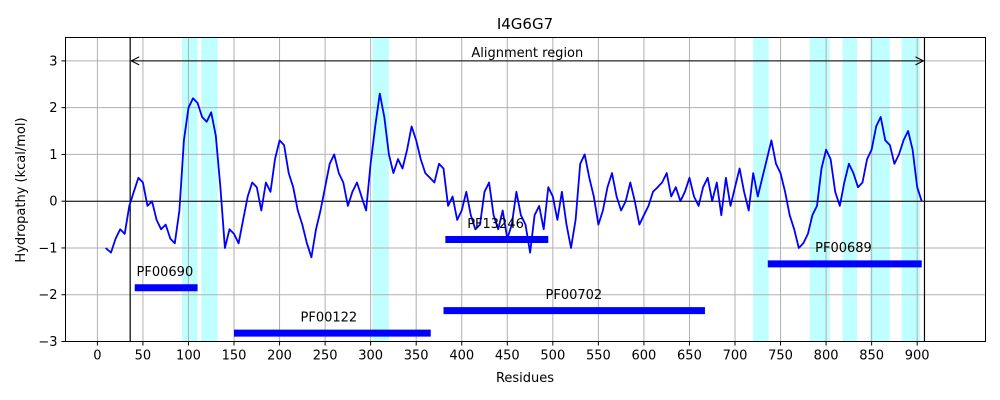 The width and height of the screenshot is (1000, 400). What do you see at coordinates (165, 272) in the screenshot?
I see `domain-label: PF00690` at bounding box center [165, 272].